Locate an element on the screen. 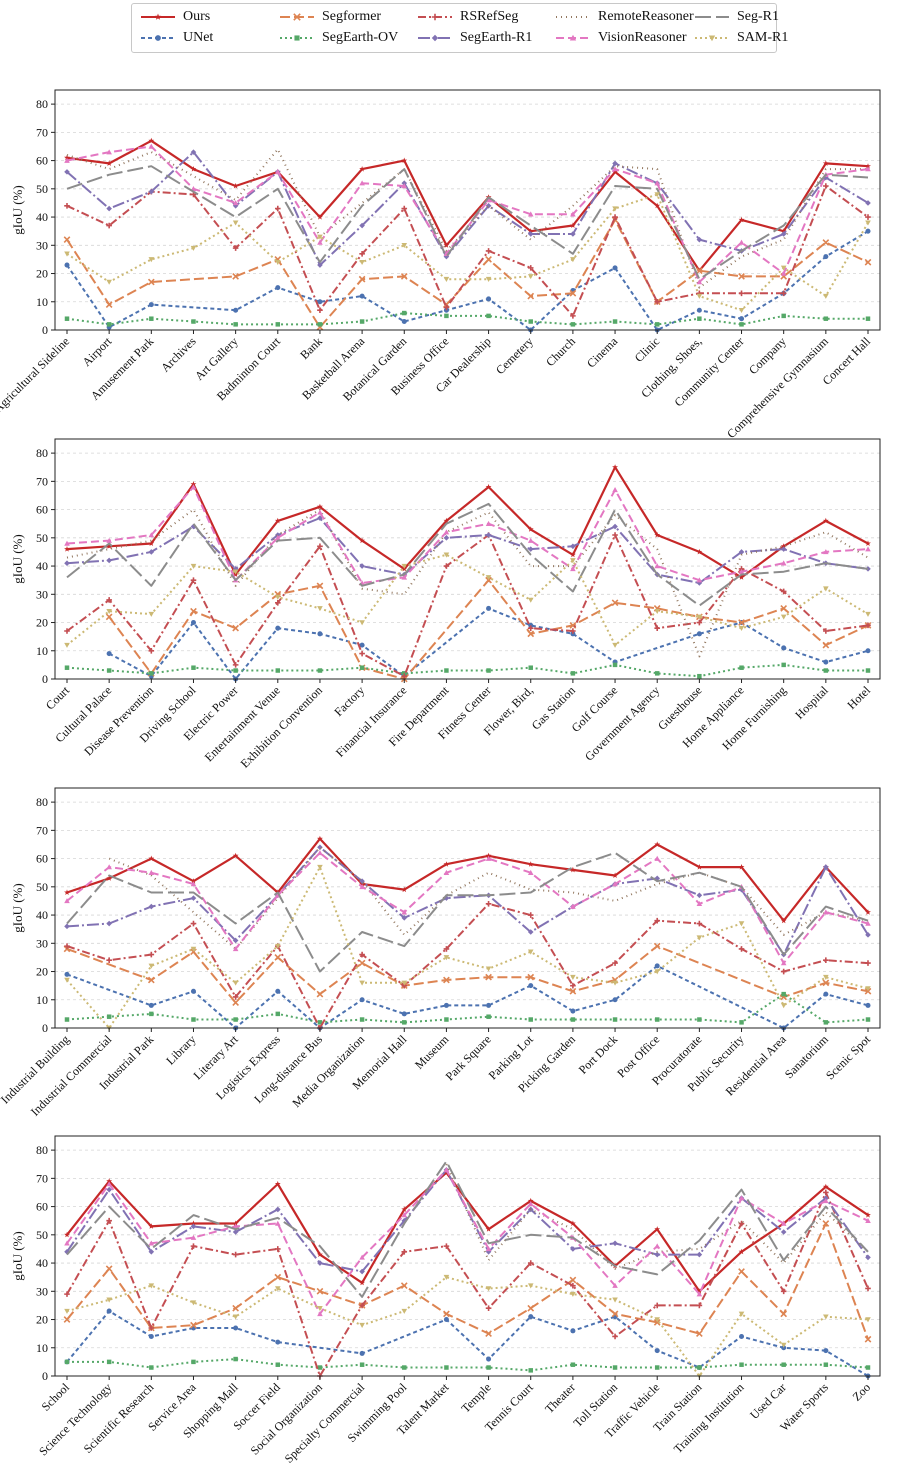 The image size is (914, 1478). y-tick-label: 60 is located at coordinates (42, 161).